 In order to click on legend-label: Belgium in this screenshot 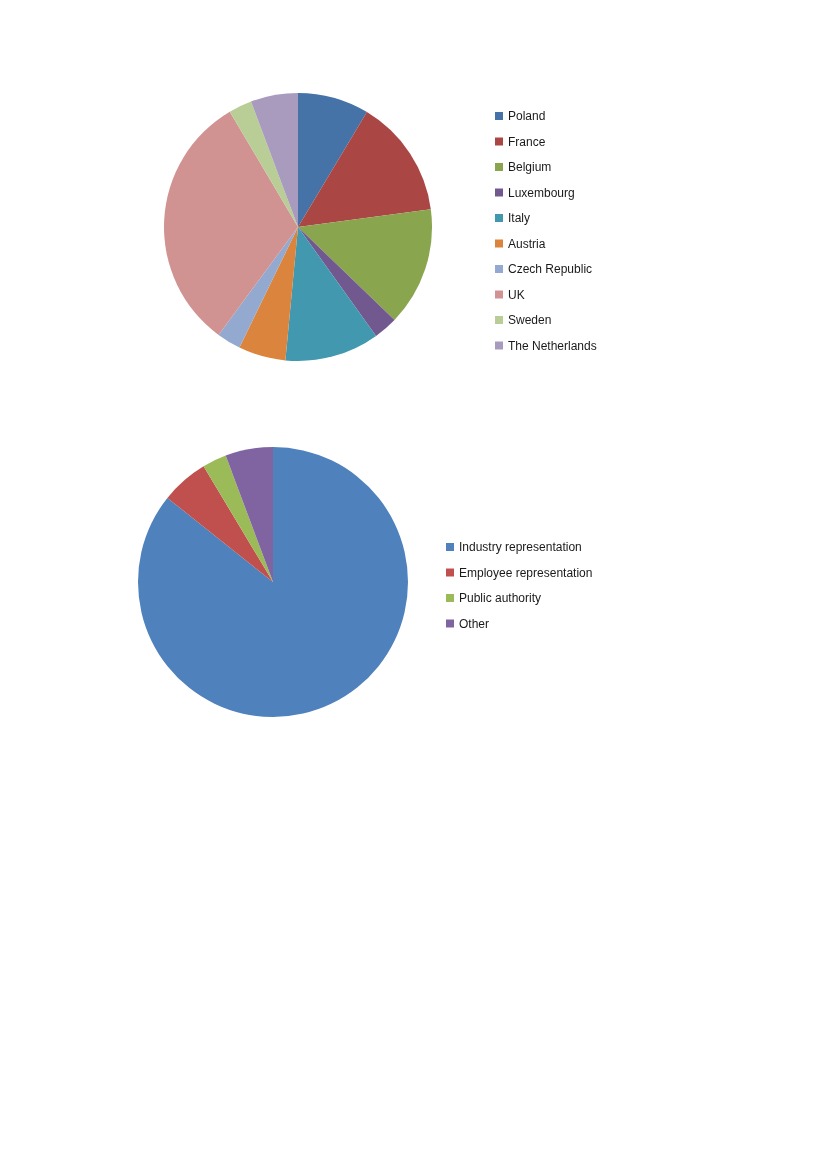, I will do `click(530, 167)`.